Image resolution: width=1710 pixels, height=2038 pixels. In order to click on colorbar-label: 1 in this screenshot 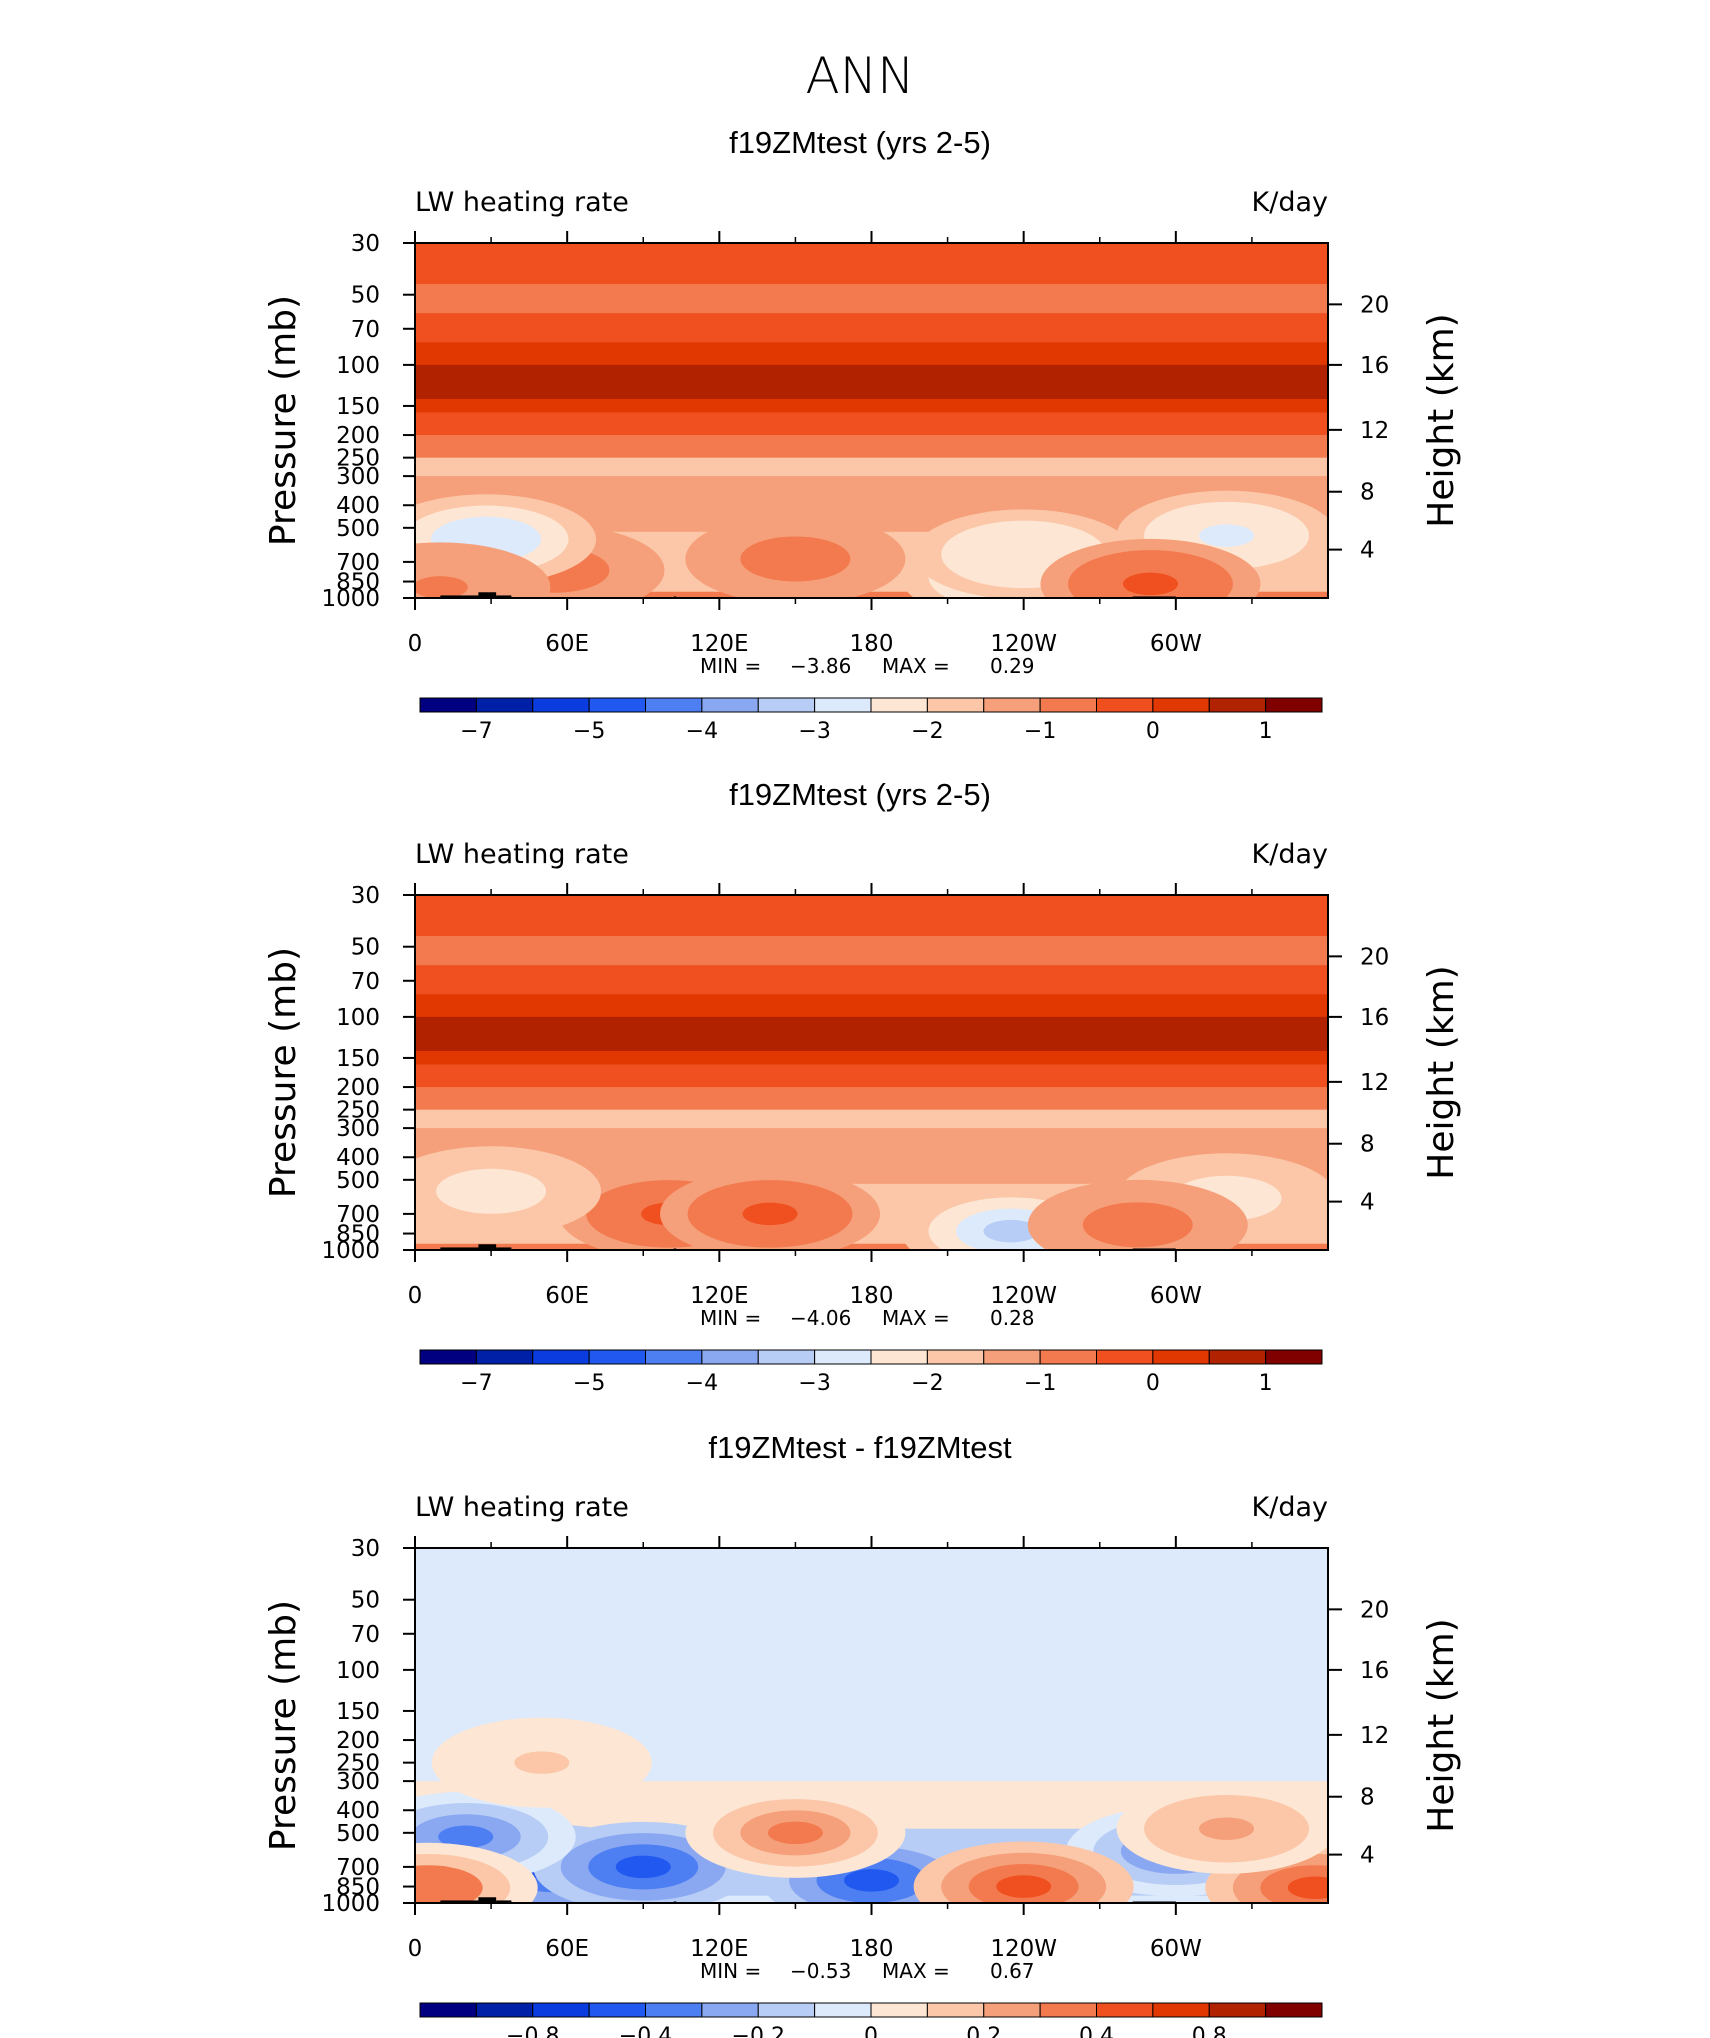, I will do `click(1266, 1383)`.